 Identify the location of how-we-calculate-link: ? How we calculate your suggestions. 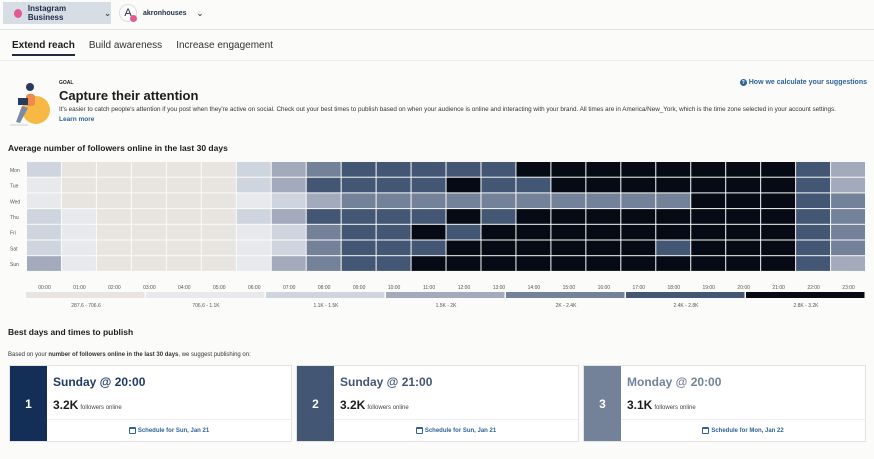
(803, 82).